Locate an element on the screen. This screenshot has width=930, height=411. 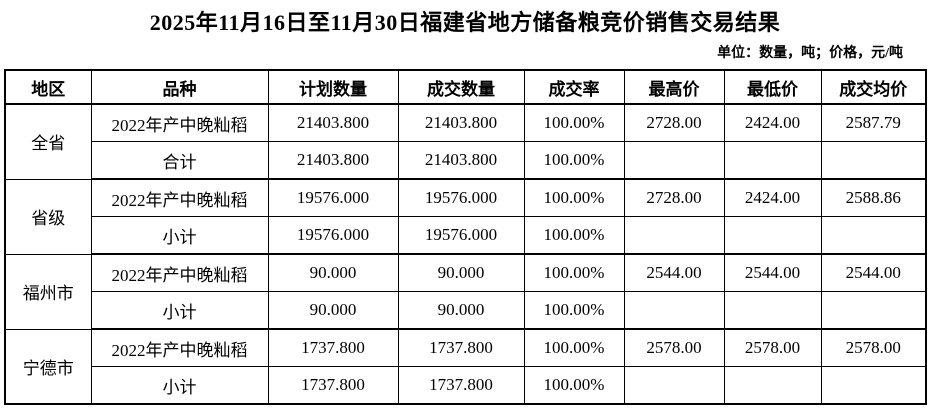
avg-price-cell: 2578.00 is located at coordinates (873, 347).